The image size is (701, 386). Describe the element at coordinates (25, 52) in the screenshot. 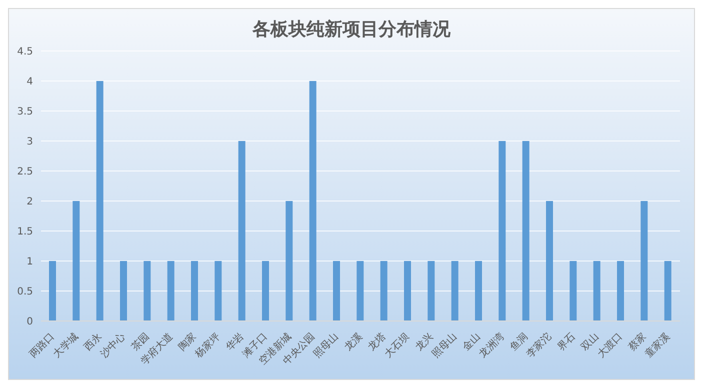

I see `y-tick-label: 4.5` at that location.